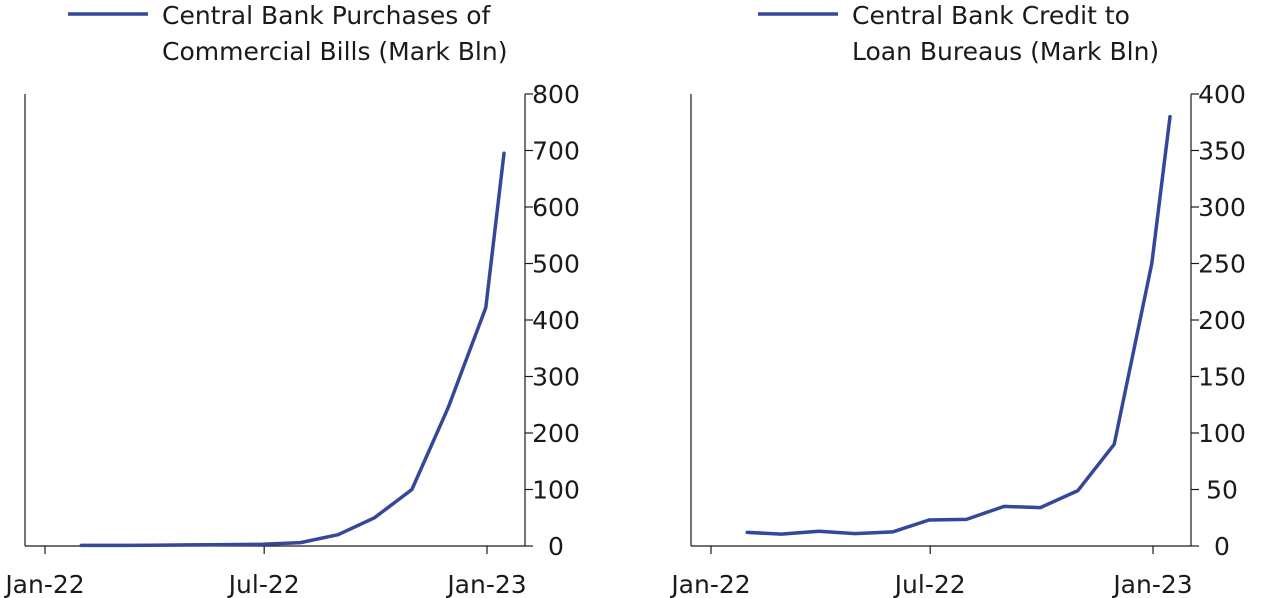 Image resolution: width=1280 pixels, height=598 pixels. What do you see at coordinates (1222, 264) in the screenshot?
I see `y-tick-label: 250` at bounding box center [1222, 264].